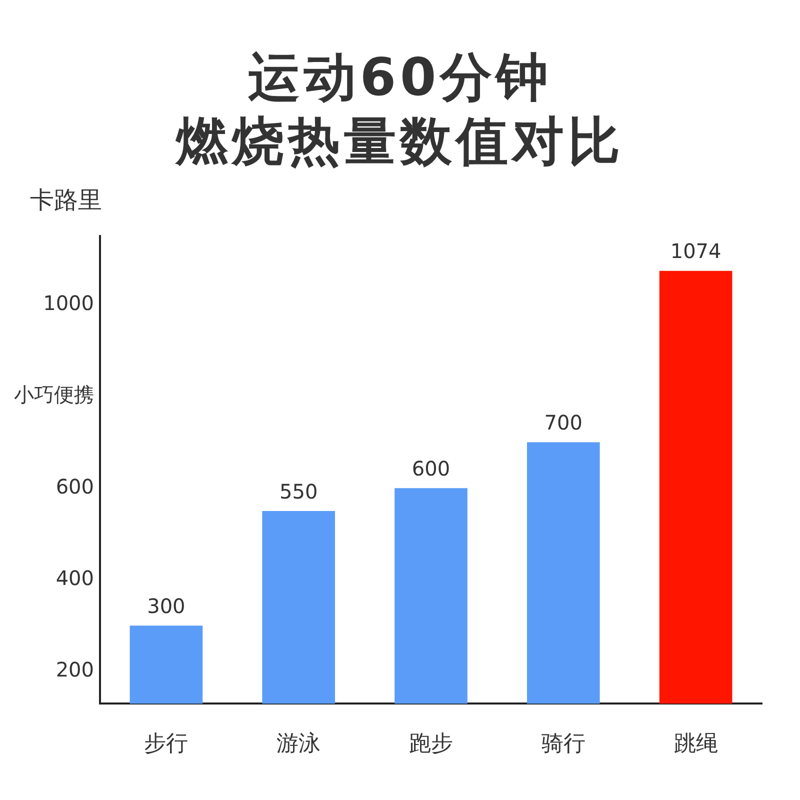  What do you see at coordinates (66, 200) in the screenshot?
I see `y-axis-title: 卡路里` at bounding box center [66, 200].